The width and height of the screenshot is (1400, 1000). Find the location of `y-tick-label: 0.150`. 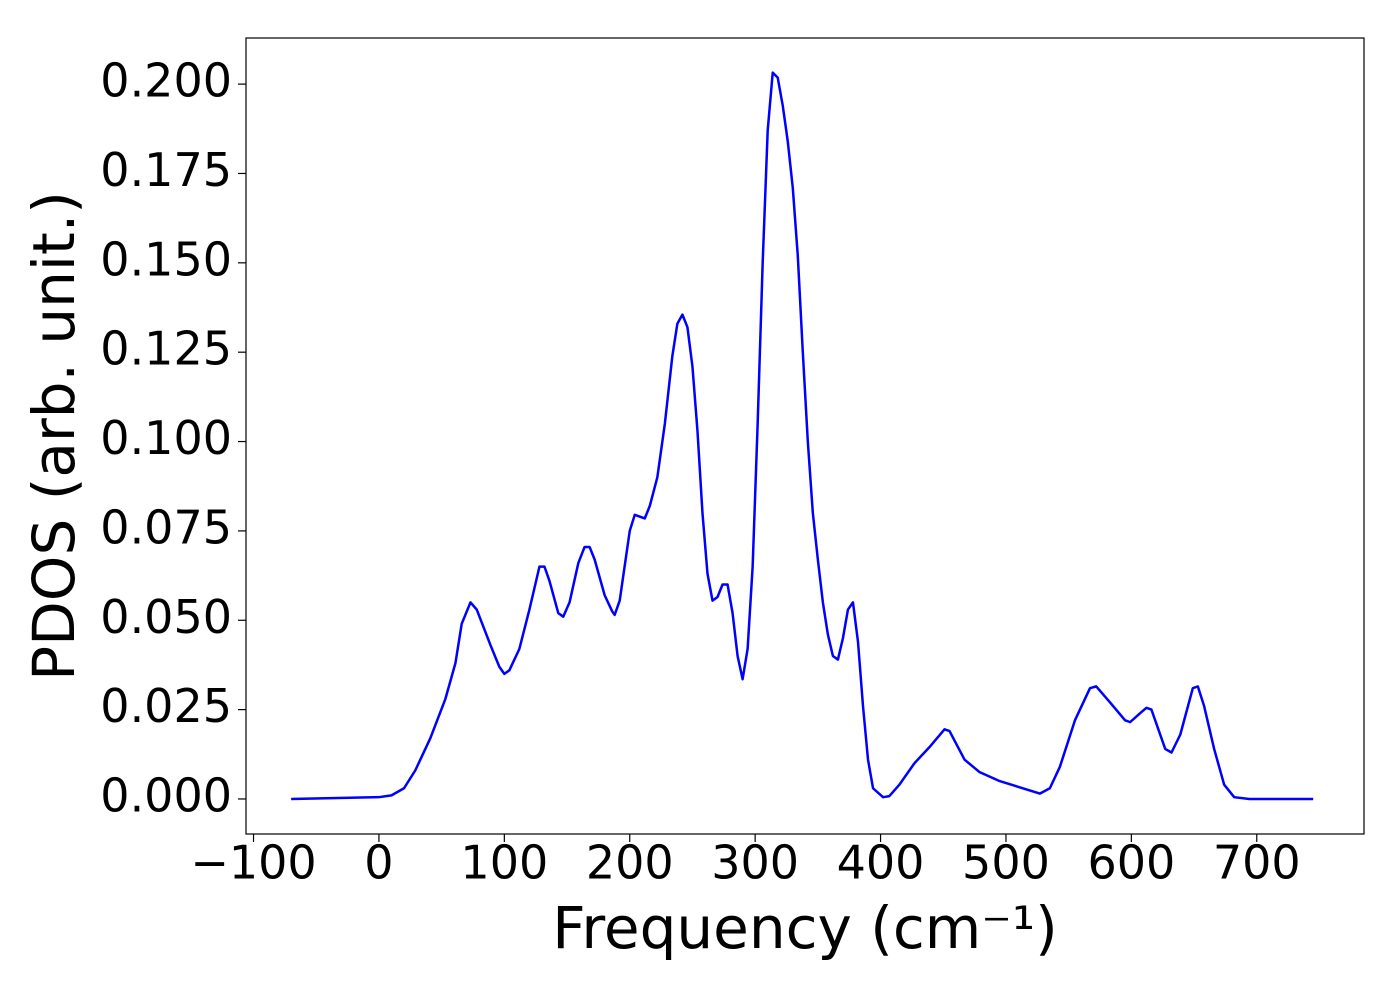

y-tick-label: 0.150 is located at coordinates (166, 259).